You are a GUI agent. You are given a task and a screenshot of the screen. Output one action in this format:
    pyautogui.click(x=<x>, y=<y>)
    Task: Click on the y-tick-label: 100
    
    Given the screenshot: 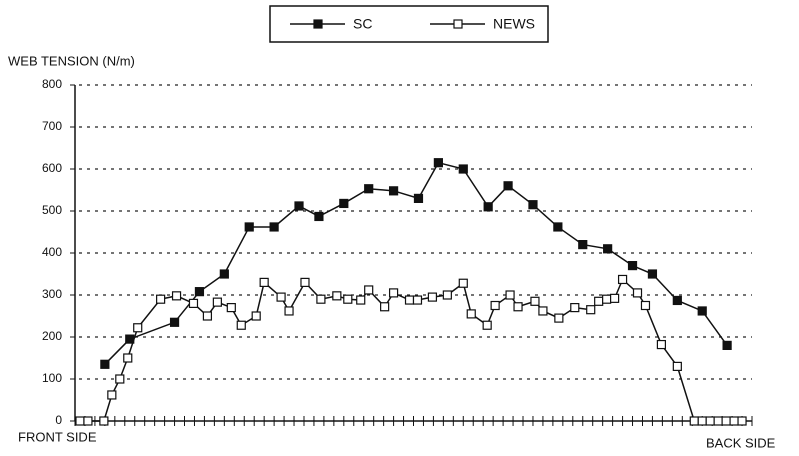 What is the action you would take?
    pyautogui.click(x=52, y=378)
    